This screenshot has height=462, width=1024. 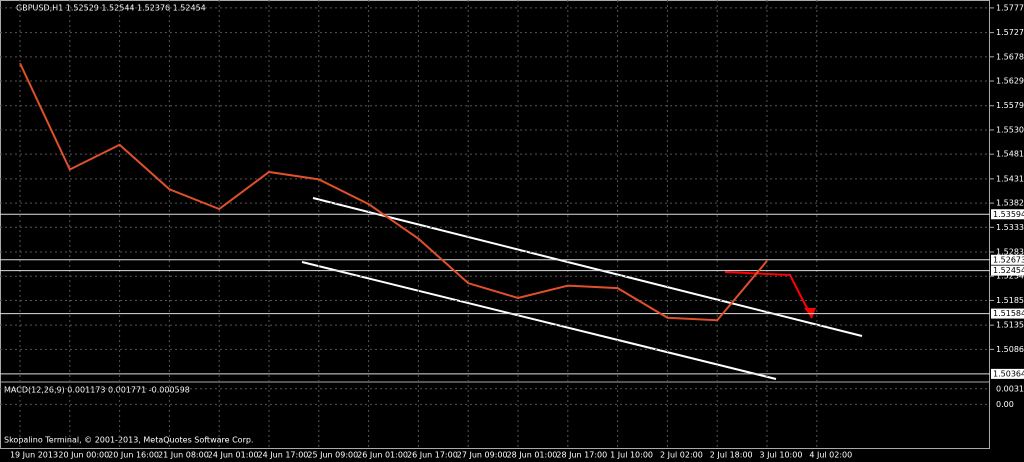 What do you see at coordinates (768, 295) in the screenshot?
I see `forecast-arrow` at bounding box center [768, 295].